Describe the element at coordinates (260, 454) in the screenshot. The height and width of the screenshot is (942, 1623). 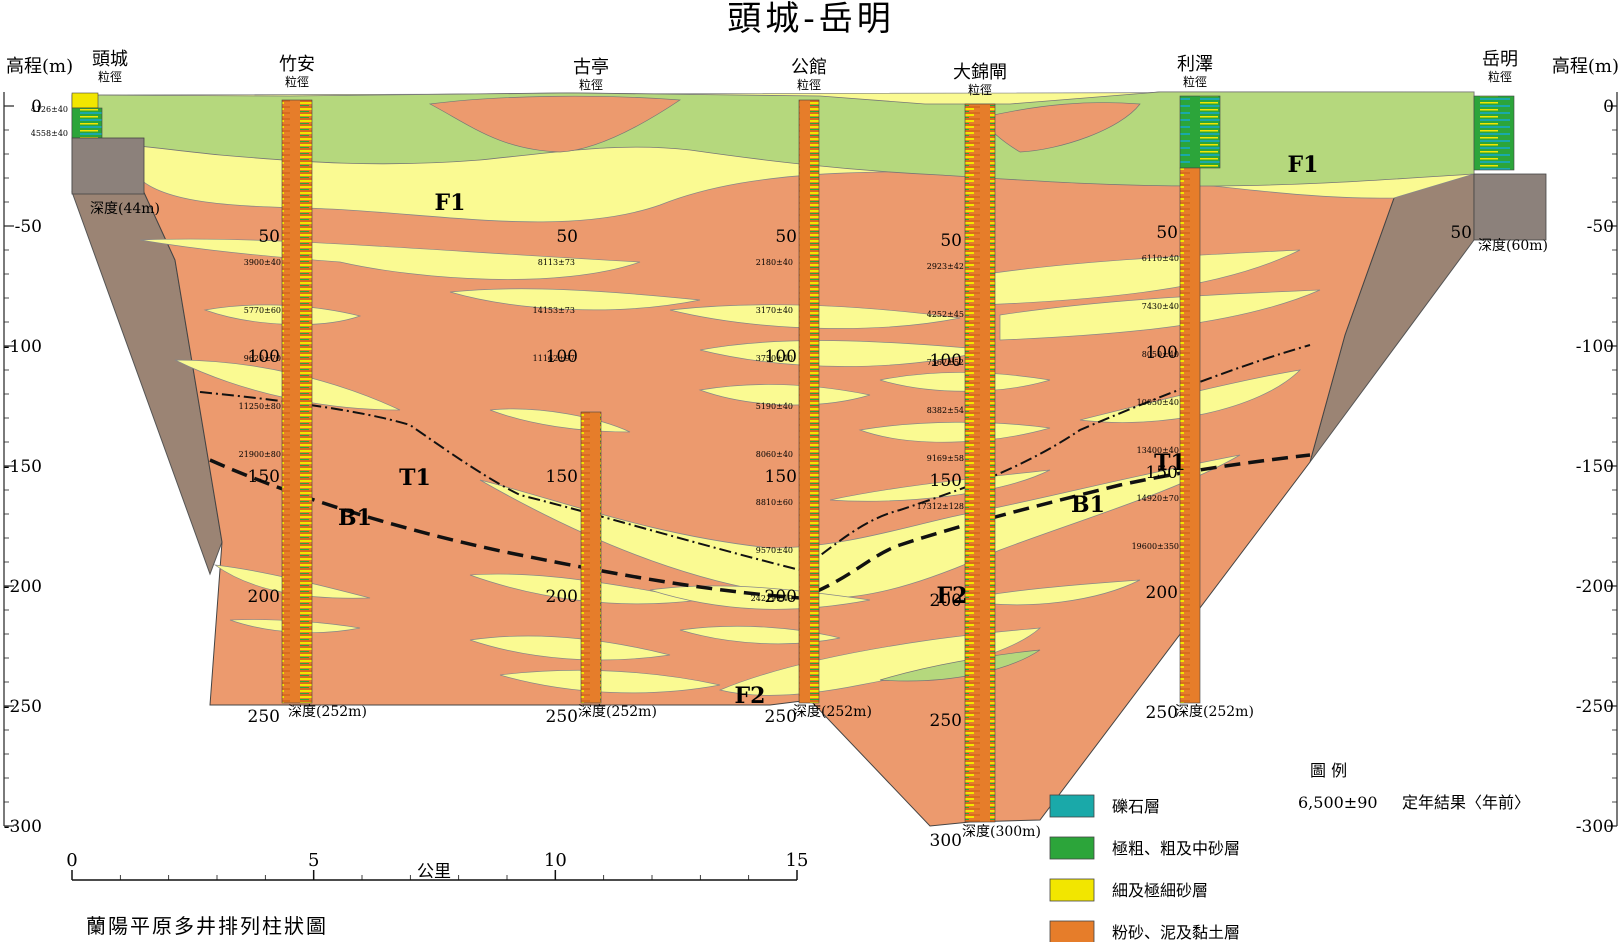
I see `date-label: 21900±80` at that location.